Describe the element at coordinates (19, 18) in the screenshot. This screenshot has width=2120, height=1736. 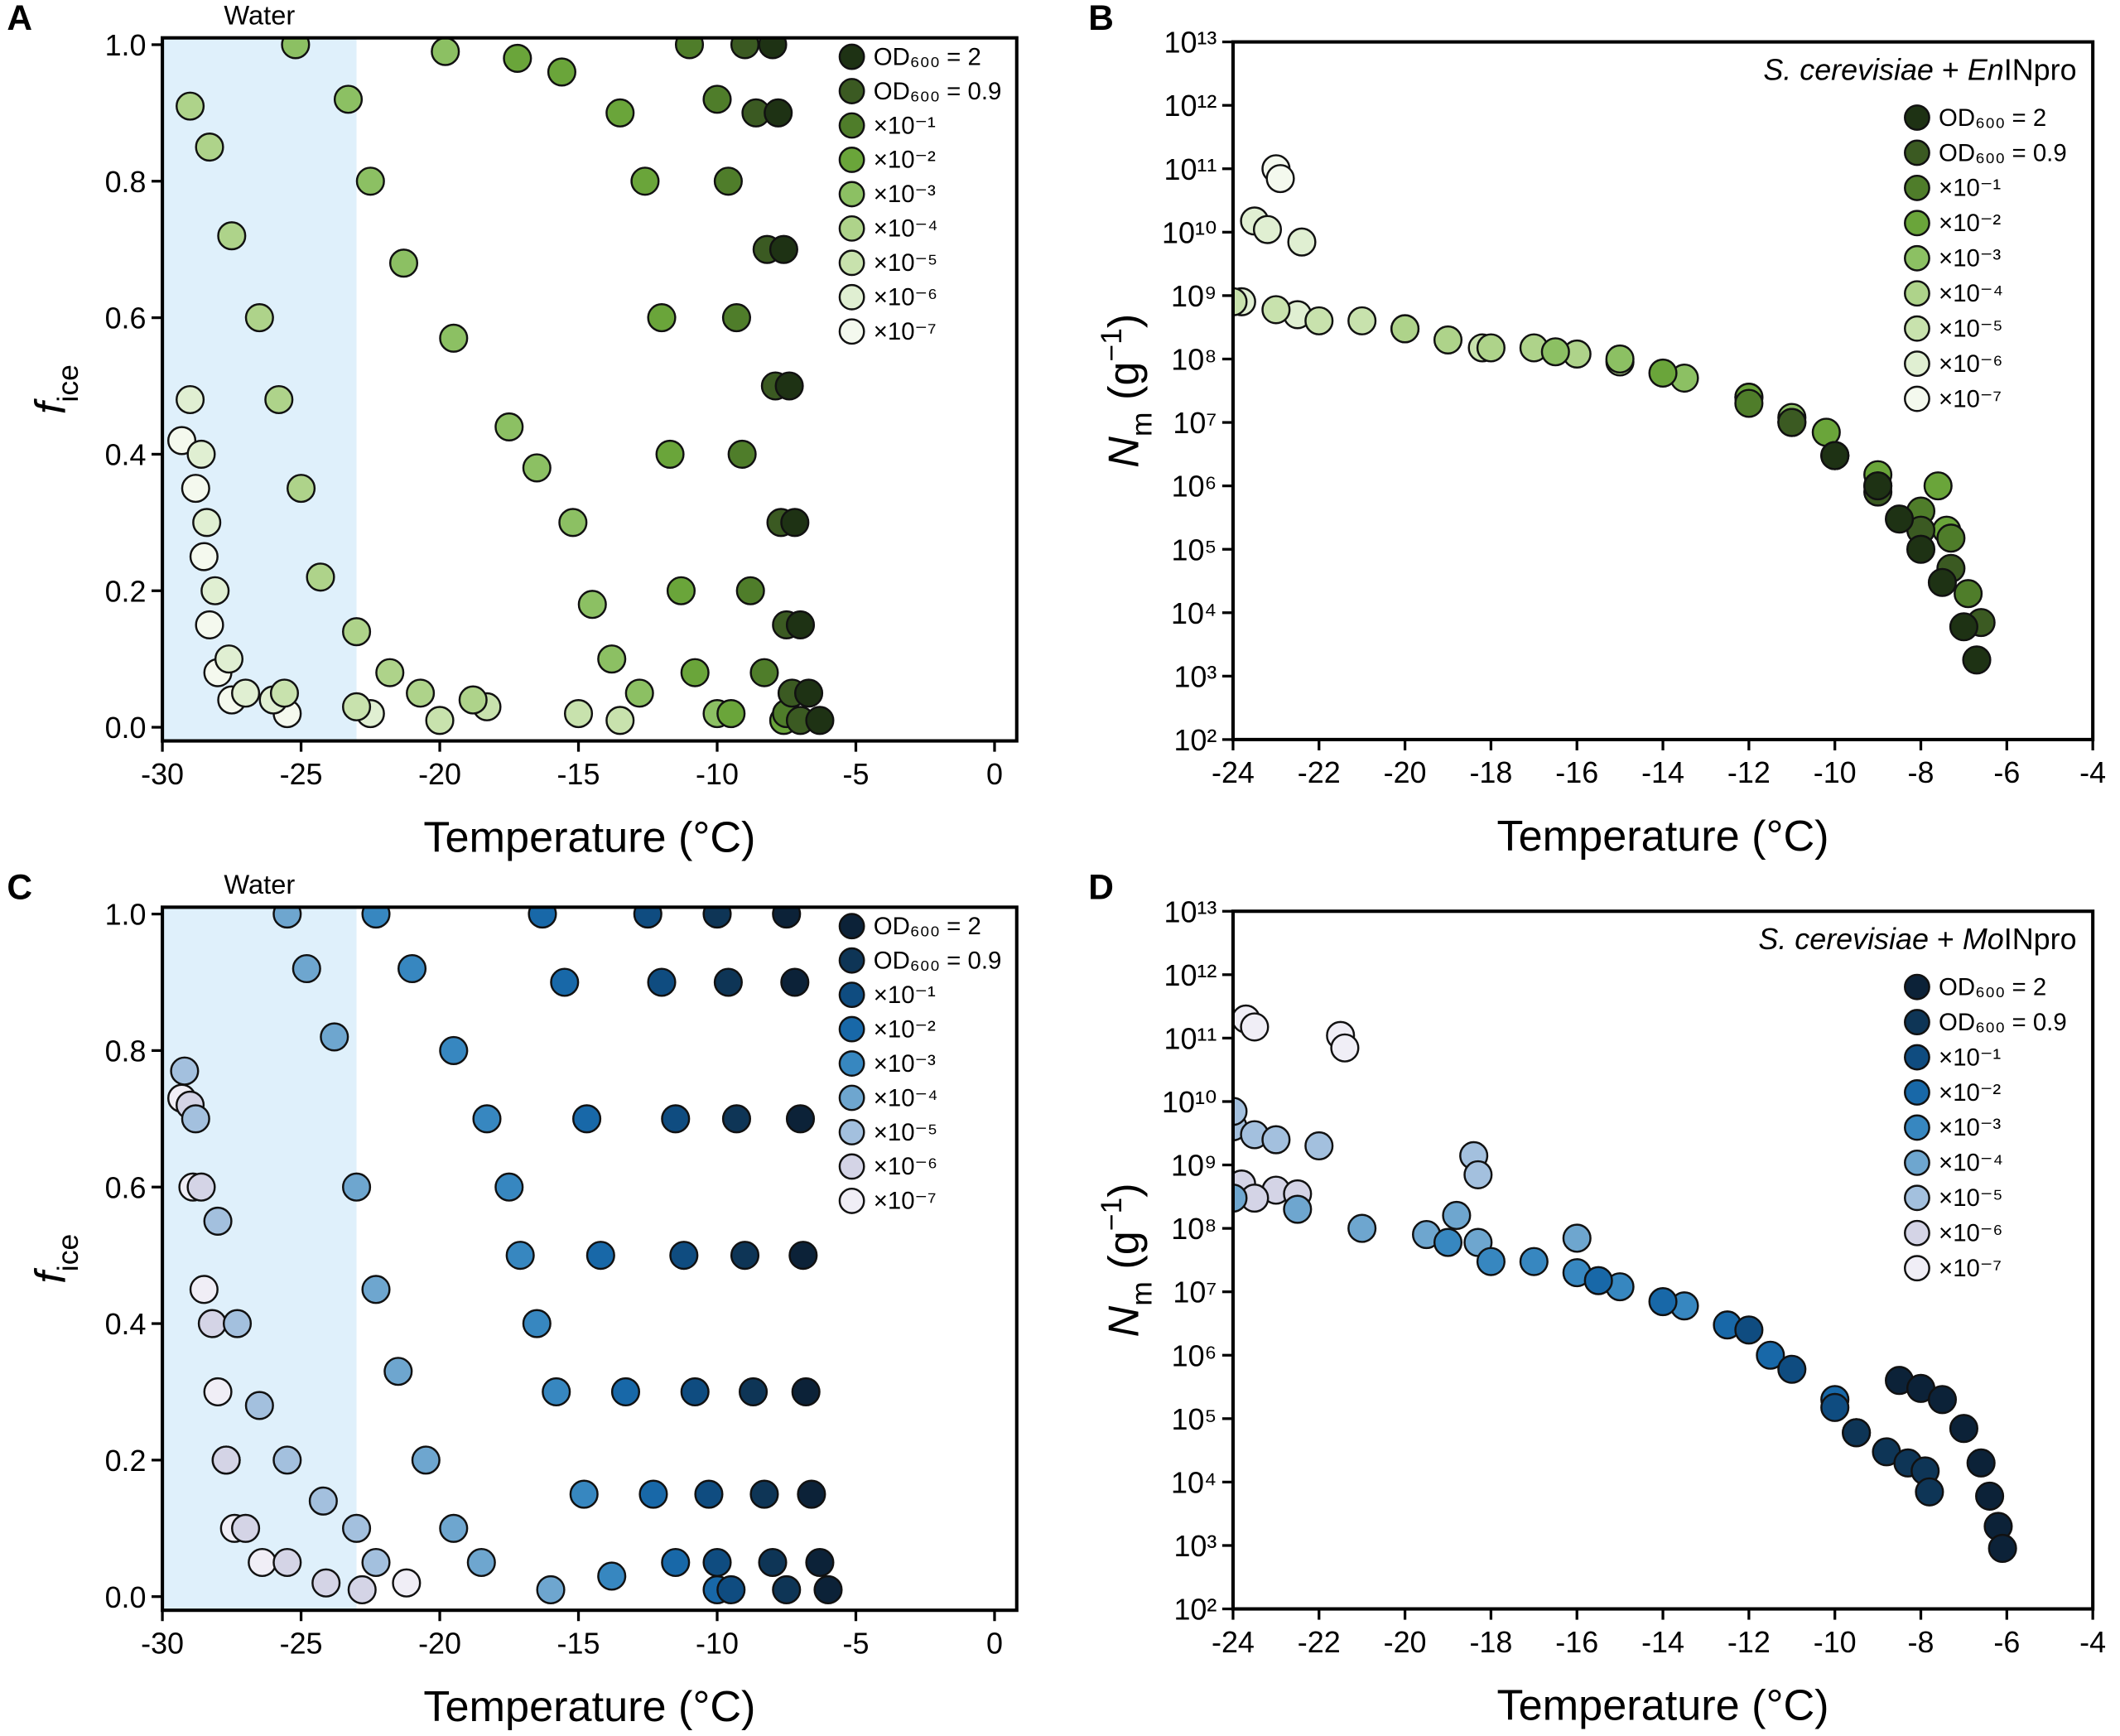
I see `panel-letter: A` at that location.